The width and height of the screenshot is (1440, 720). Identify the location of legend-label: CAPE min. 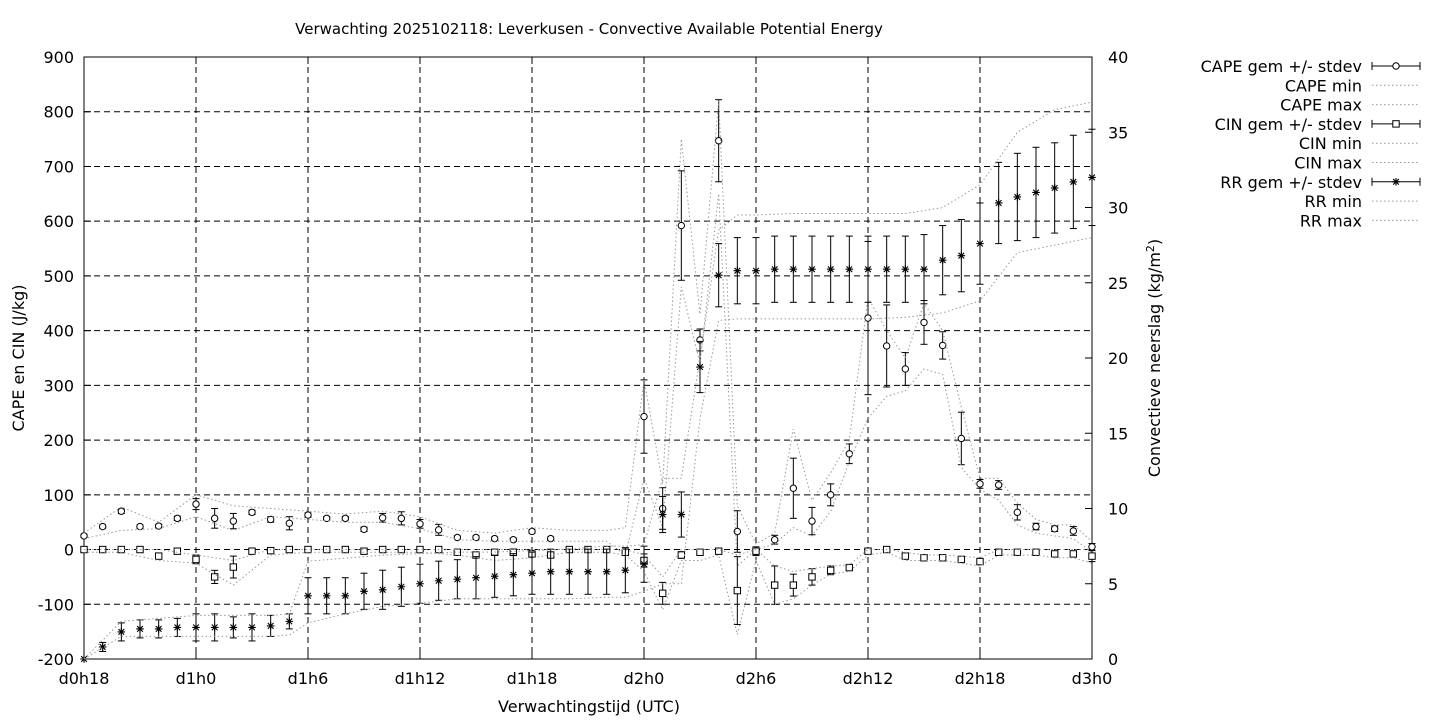
(1323, 85).